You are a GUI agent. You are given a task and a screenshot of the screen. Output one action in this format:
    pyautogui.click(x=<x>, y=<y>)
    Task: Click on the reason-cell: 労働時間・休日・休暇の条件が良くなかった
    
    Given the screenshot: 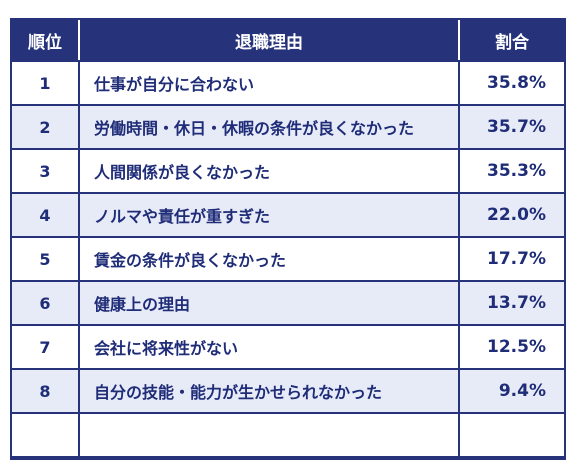 What is the action you would take?
    pyautogui.click(x=270, y=127)
    